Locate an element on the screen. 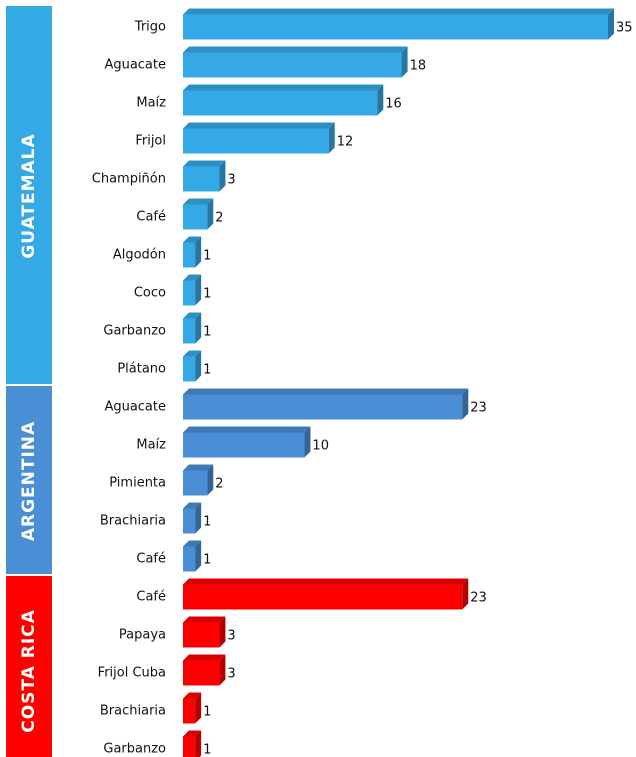  value-label: 10 is located at coordinates (320, 446).